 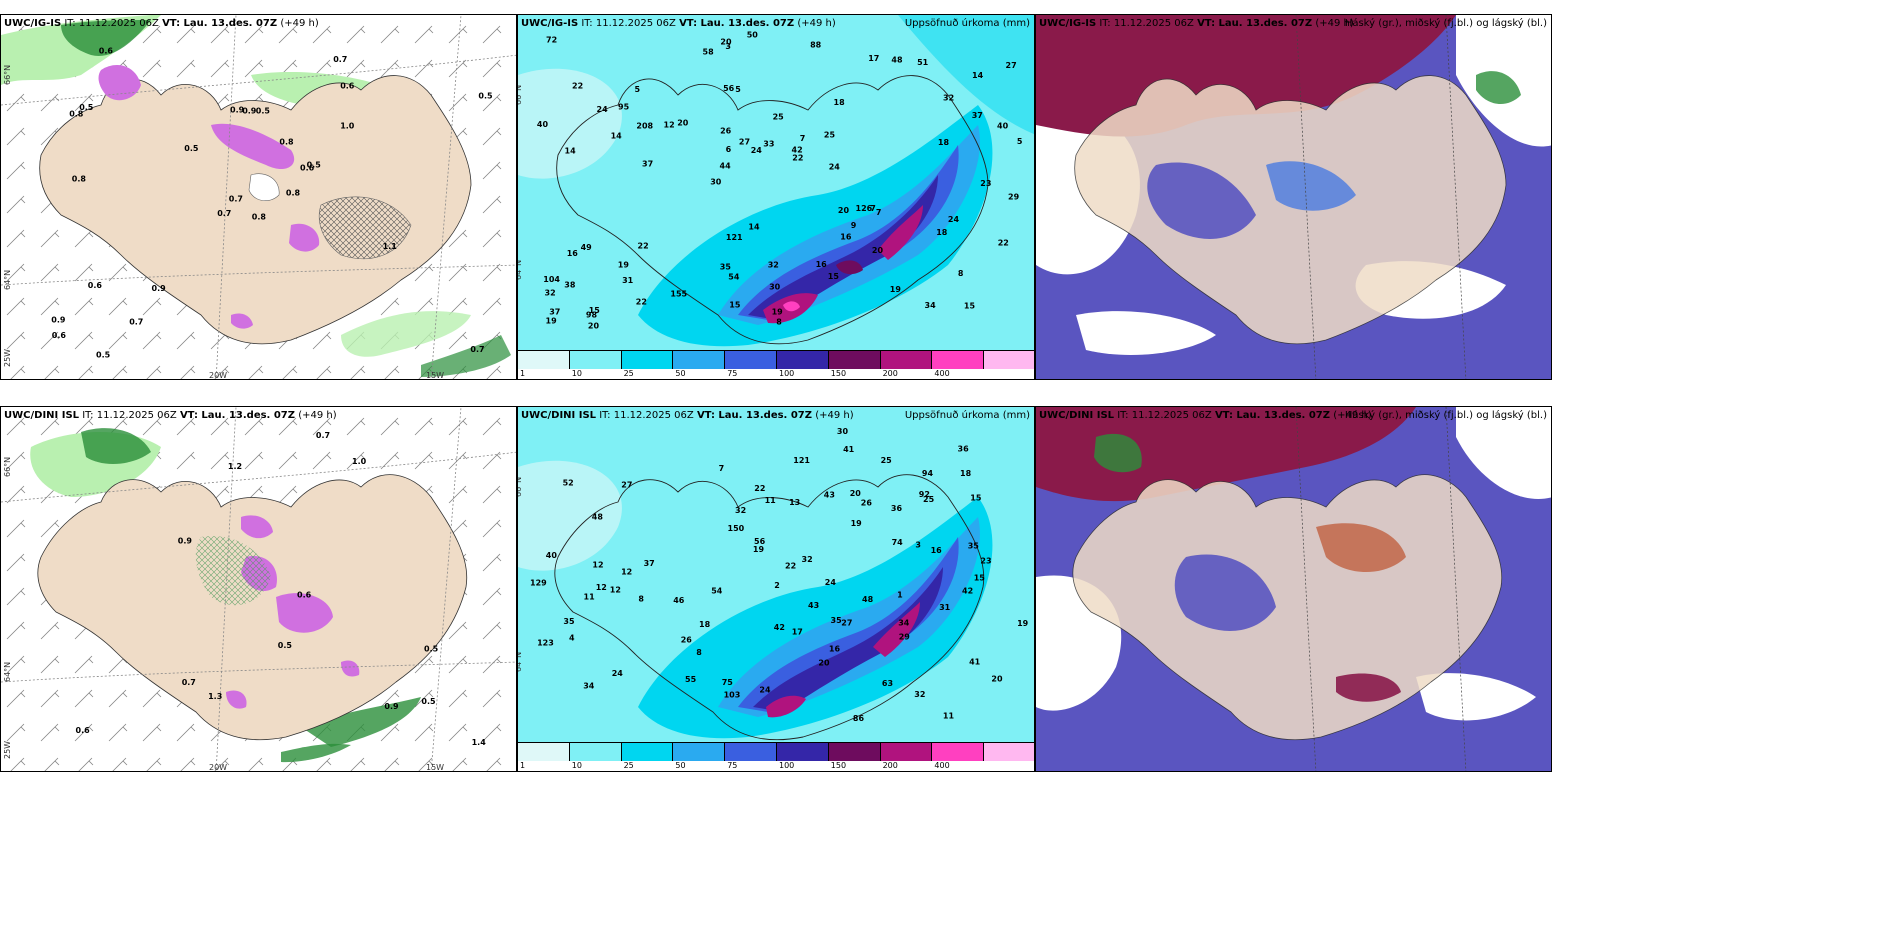 What do you see at coordinates (572, 638) in the screenshot?
I see `precip-value-label: 4` at bounding box center [572, 638].